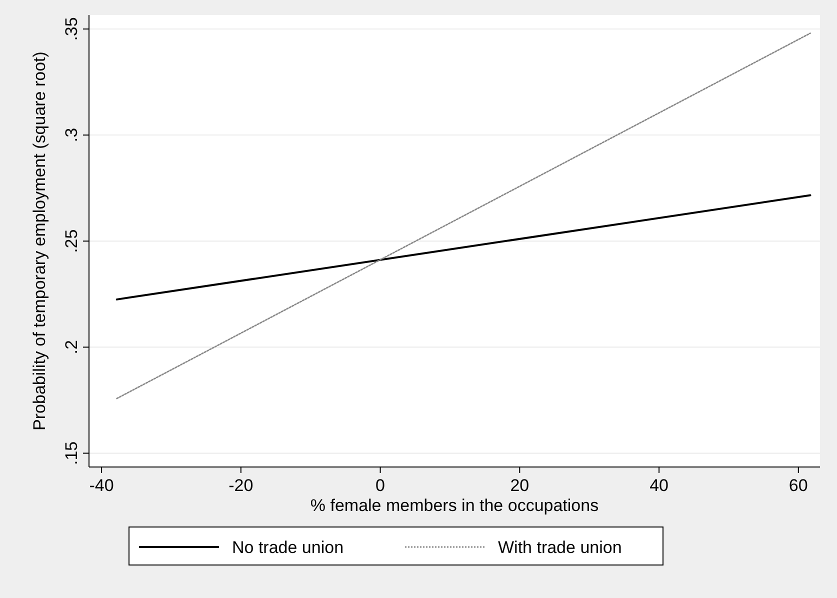  What do you see at coordinates (454, 505) in the screenshot?
I see `x-axis-title: % female members in the occupations` at bounding box center [454, 505].